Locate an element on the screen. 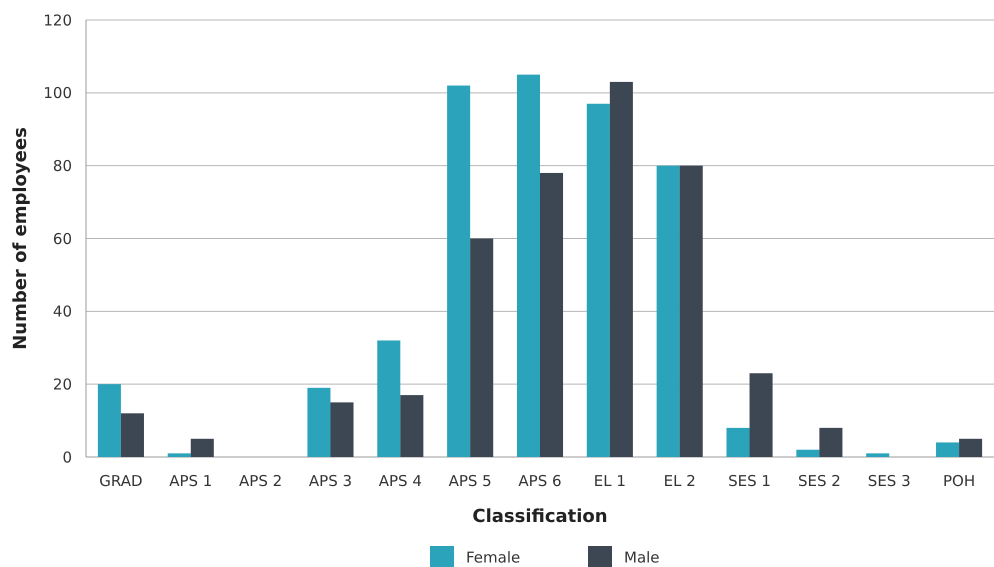 Image resolution: width=994 pixels, height=567 pixels. x-tick-label: POH is located at coordinates (959, 481).